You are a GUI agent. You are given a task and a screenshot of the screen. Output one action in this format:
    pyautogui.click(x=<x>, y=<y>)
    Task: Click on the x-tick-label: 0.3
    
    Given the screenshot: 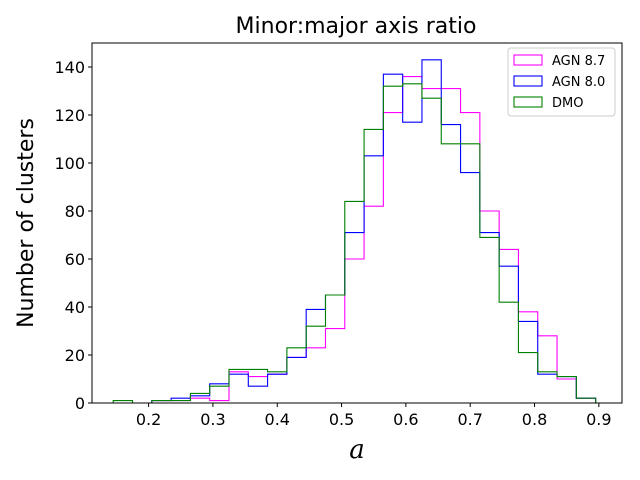 What is the action you would take?
    pyautogui.click(x=212, y=419)
    